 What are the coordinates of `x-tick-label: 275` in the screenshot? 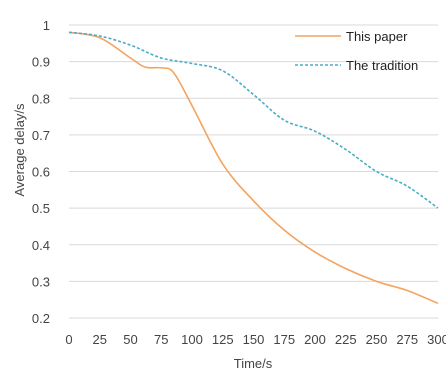 It's located at (407, 339).